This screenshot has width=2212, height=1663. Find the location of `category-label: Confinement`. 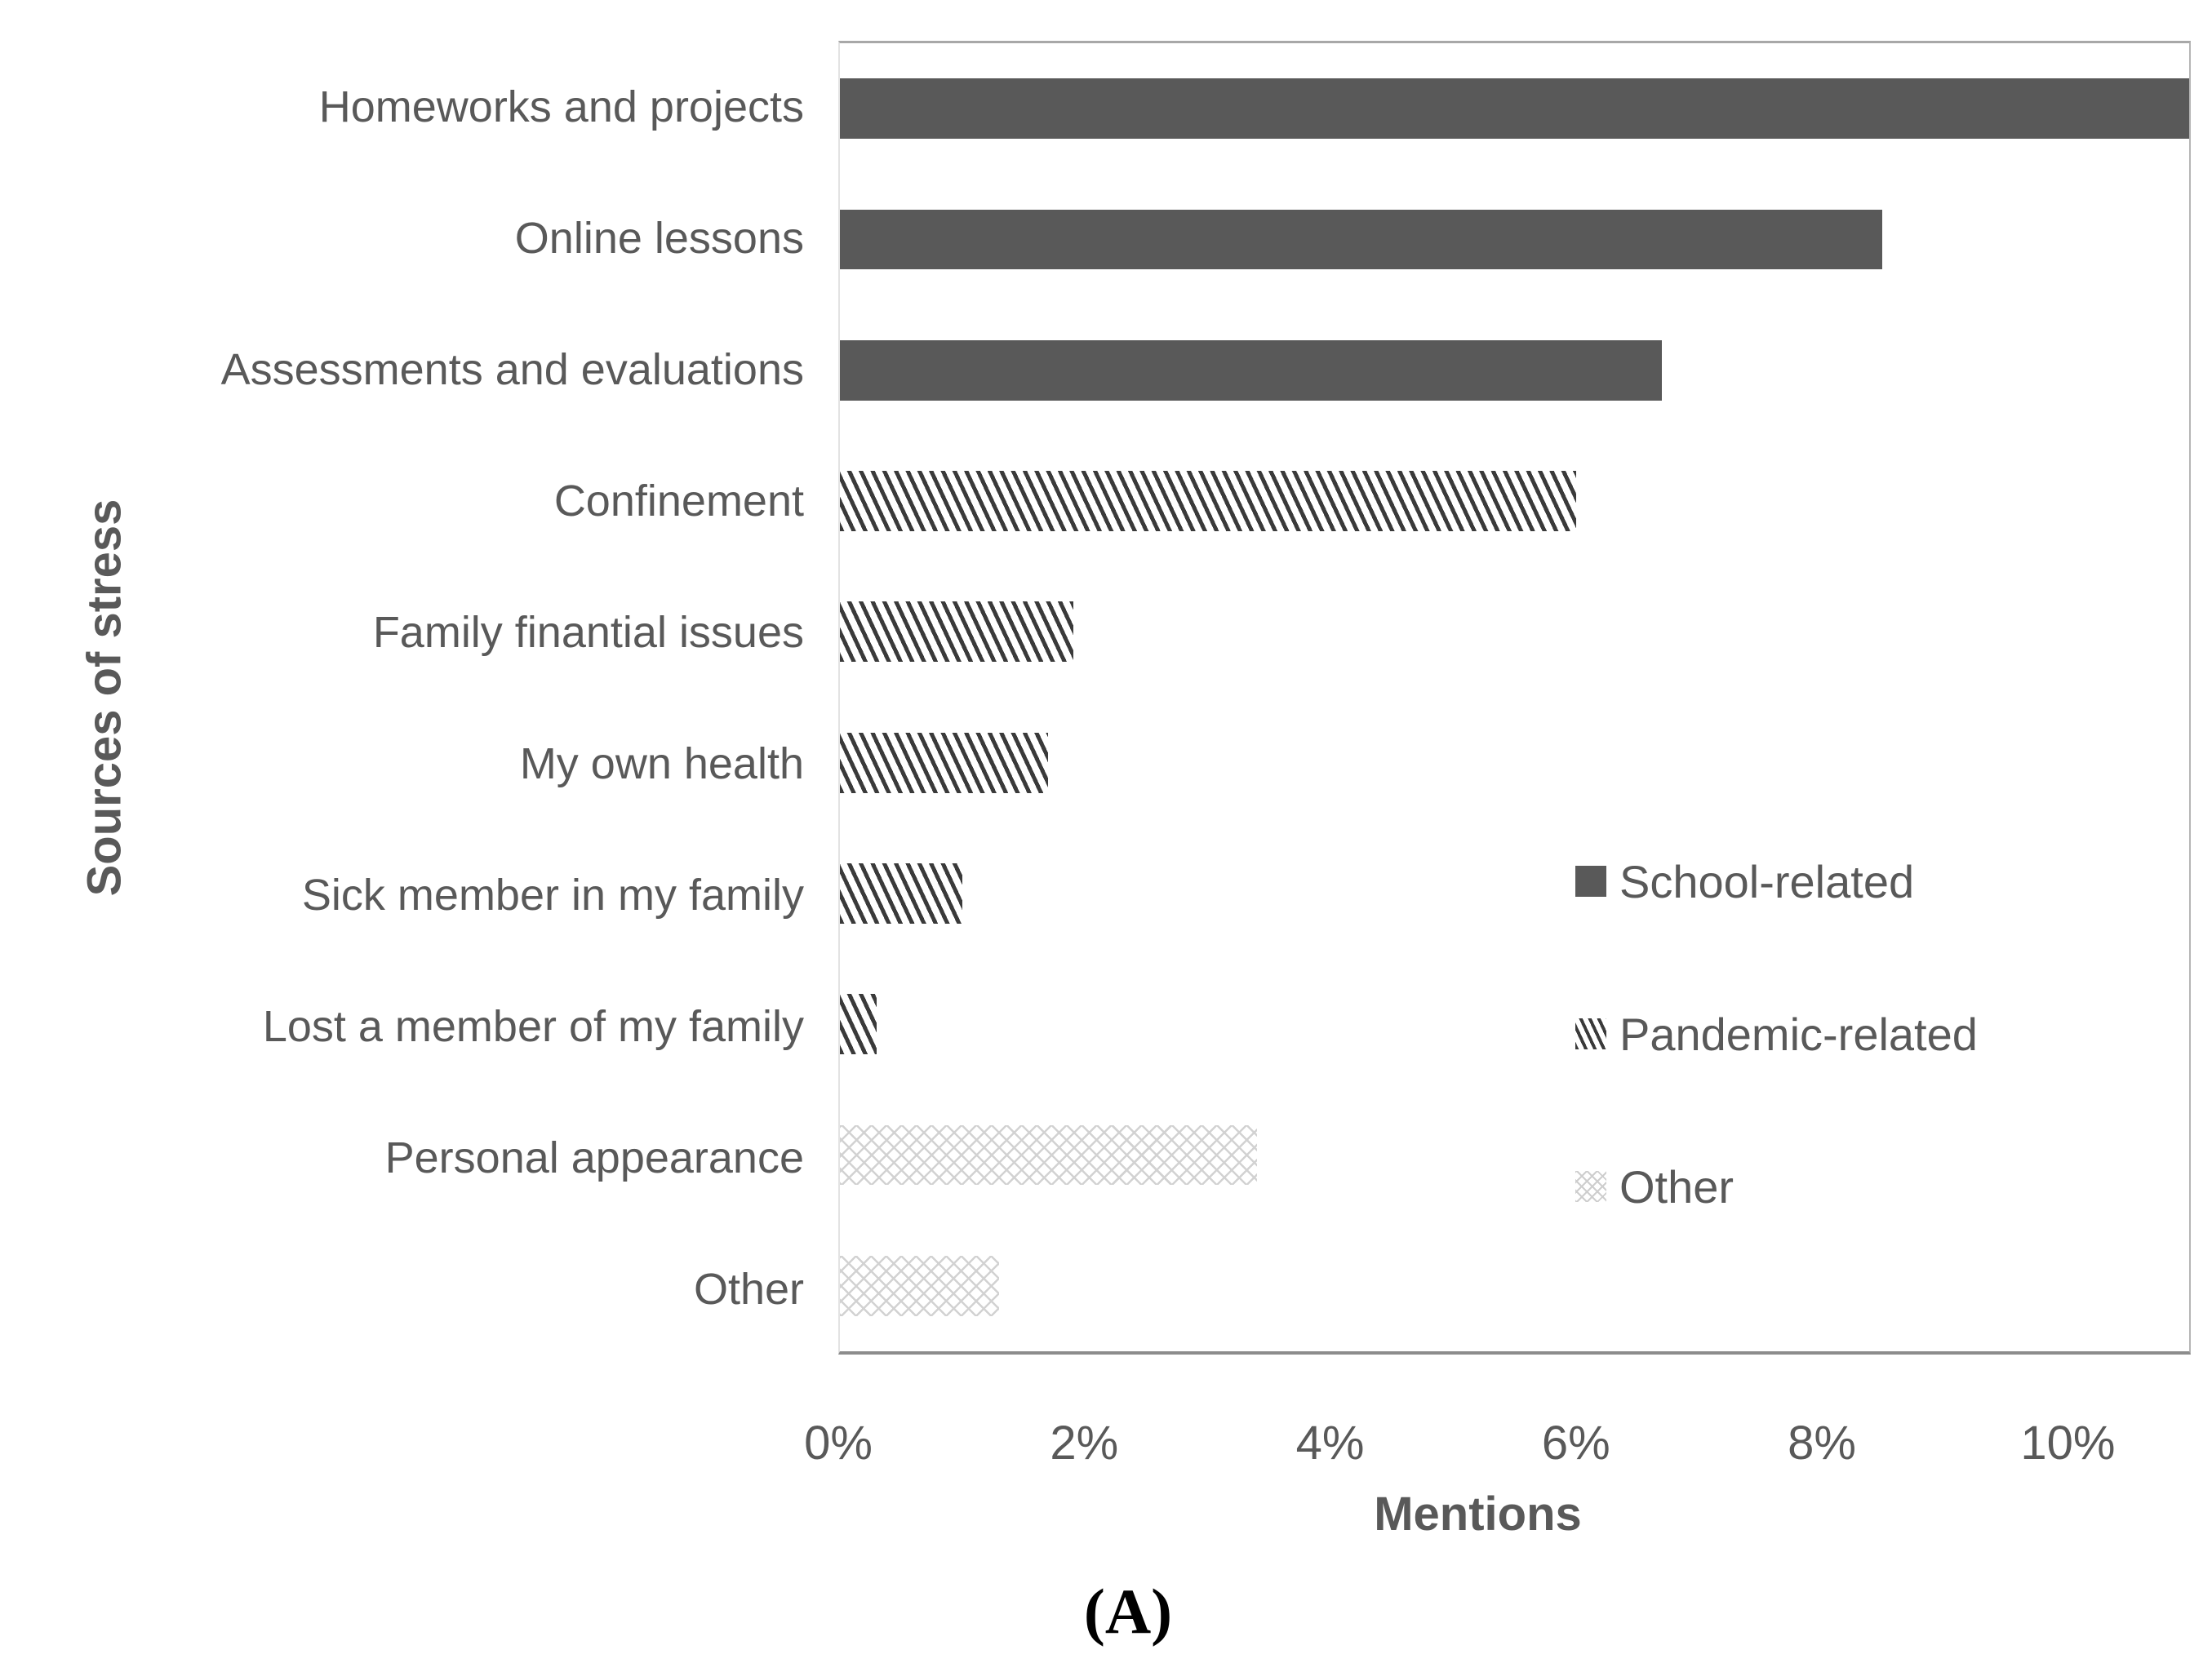

category-label: Confinement is located at coordinates (678, 501).